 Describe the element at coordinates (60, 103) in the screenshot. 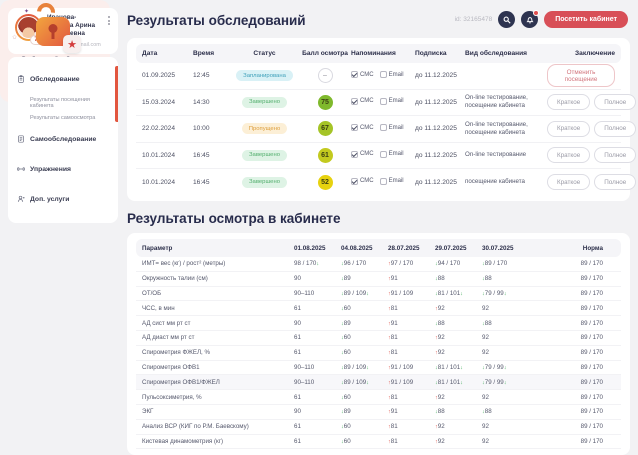

I see `sidebar-subitem-exams-0: Результаты посещения кабинета` at that location.